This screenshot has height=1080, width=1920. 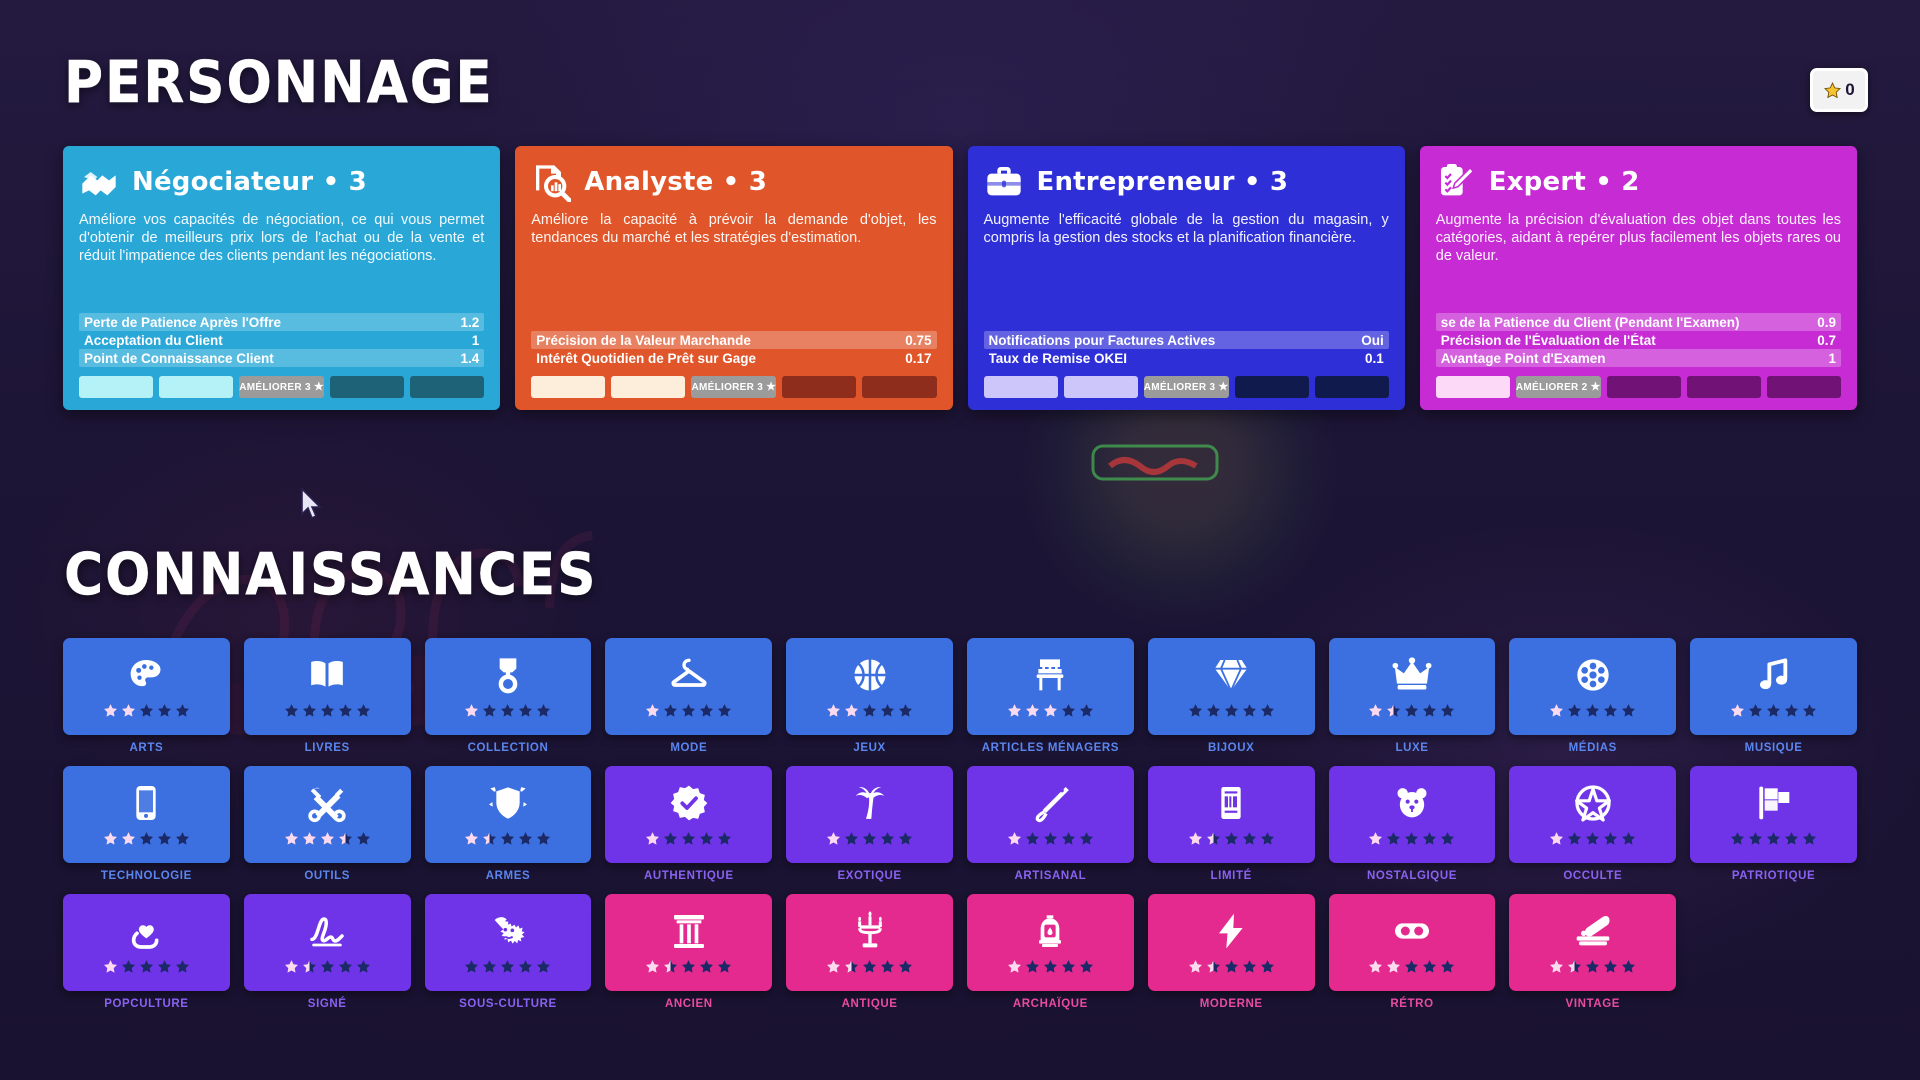 What do you see at coordinates (689, 814) in the screenshot?
I see `knowledge-tile-authentique` at bounding box center [689, 814].